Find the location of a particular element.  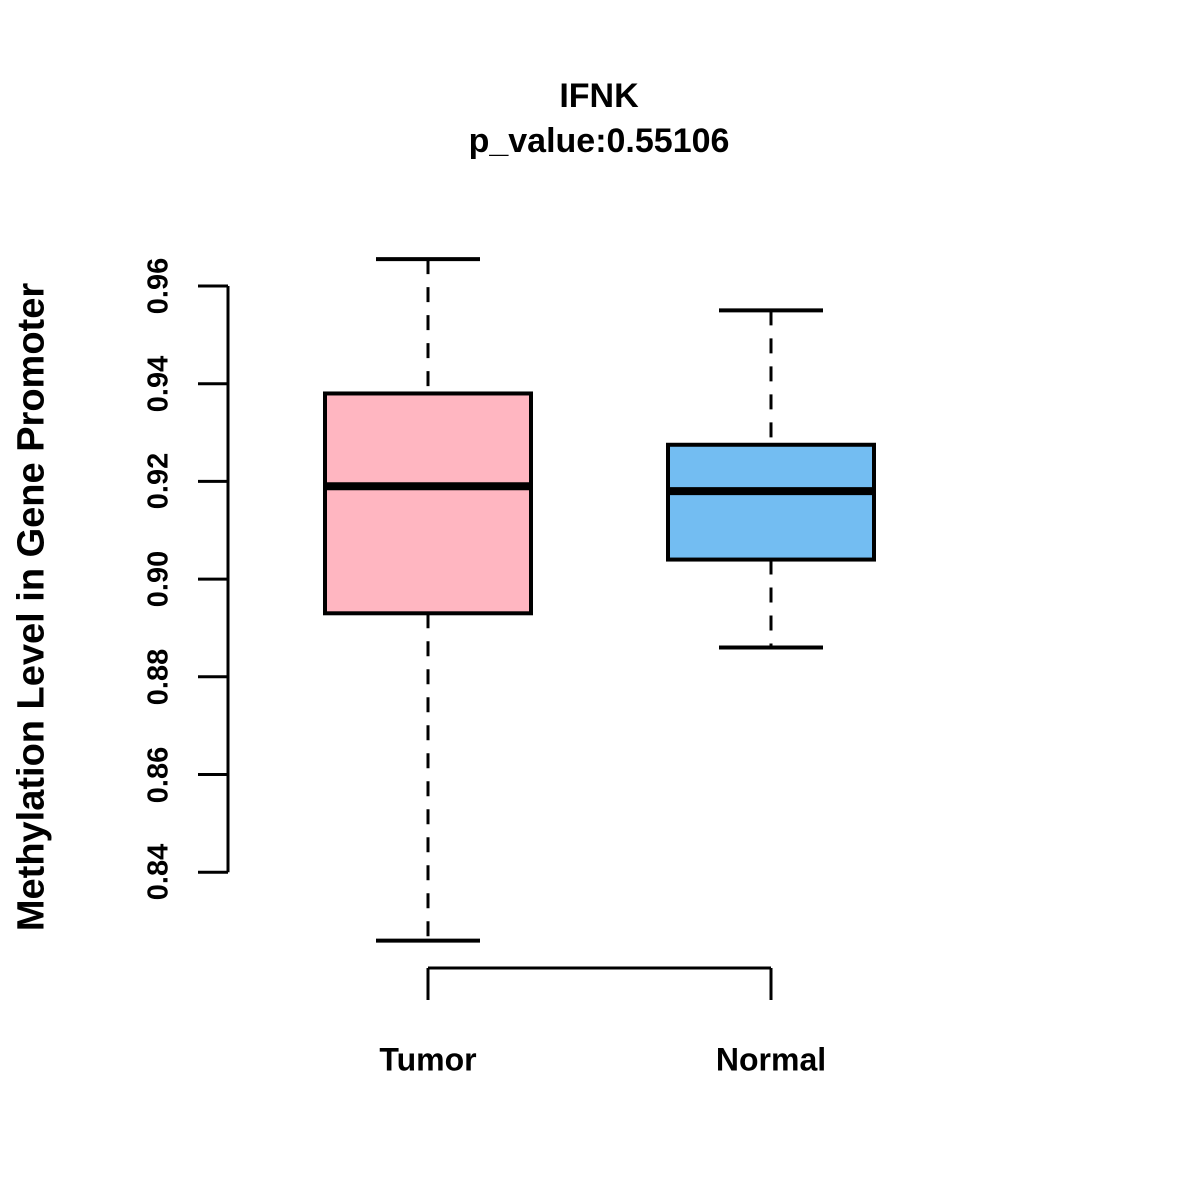

y-tick-label: 0.90 is located at coordinates (158, 579).